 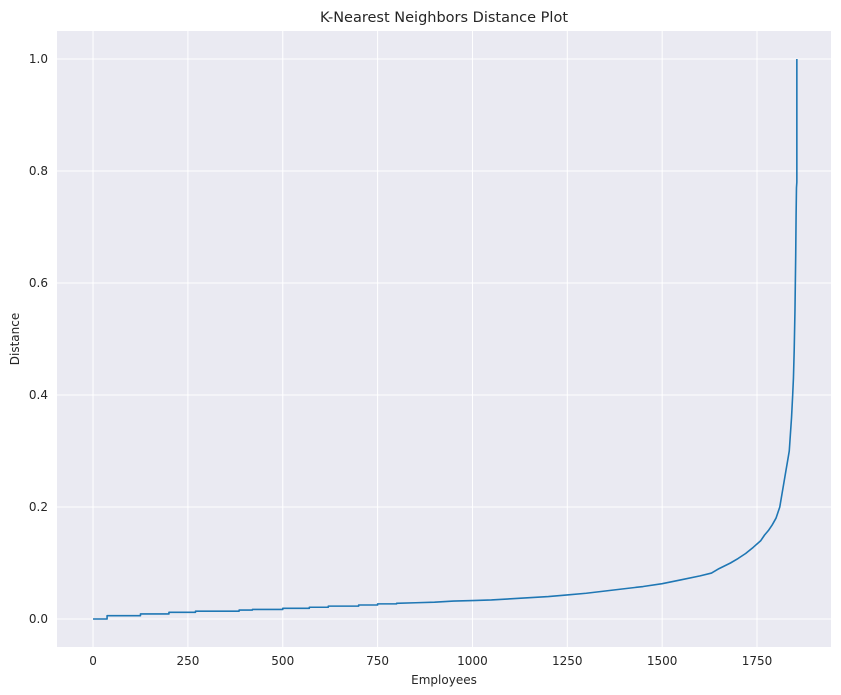 What do you see at coordinates (38, 339) in the screenshot?
I see `y-tick-labels: 0.0 0.2 0.4 0.6 0.8 1.0` at bounding box center [38, 339].